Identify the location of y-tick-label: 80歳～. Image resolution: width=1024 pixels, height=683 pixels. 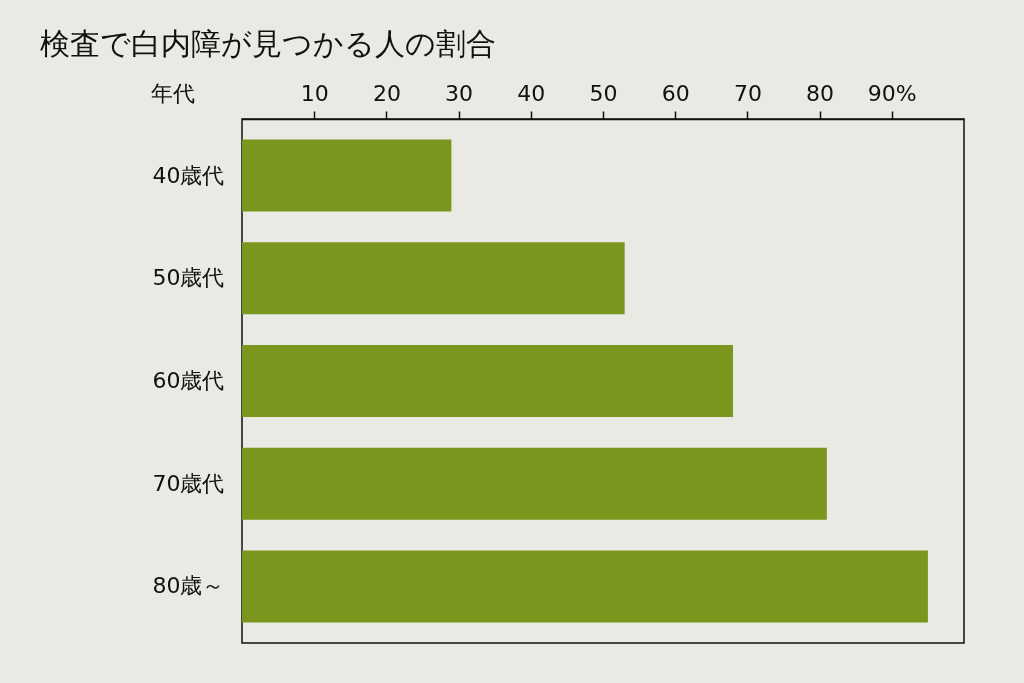
(188, 586).